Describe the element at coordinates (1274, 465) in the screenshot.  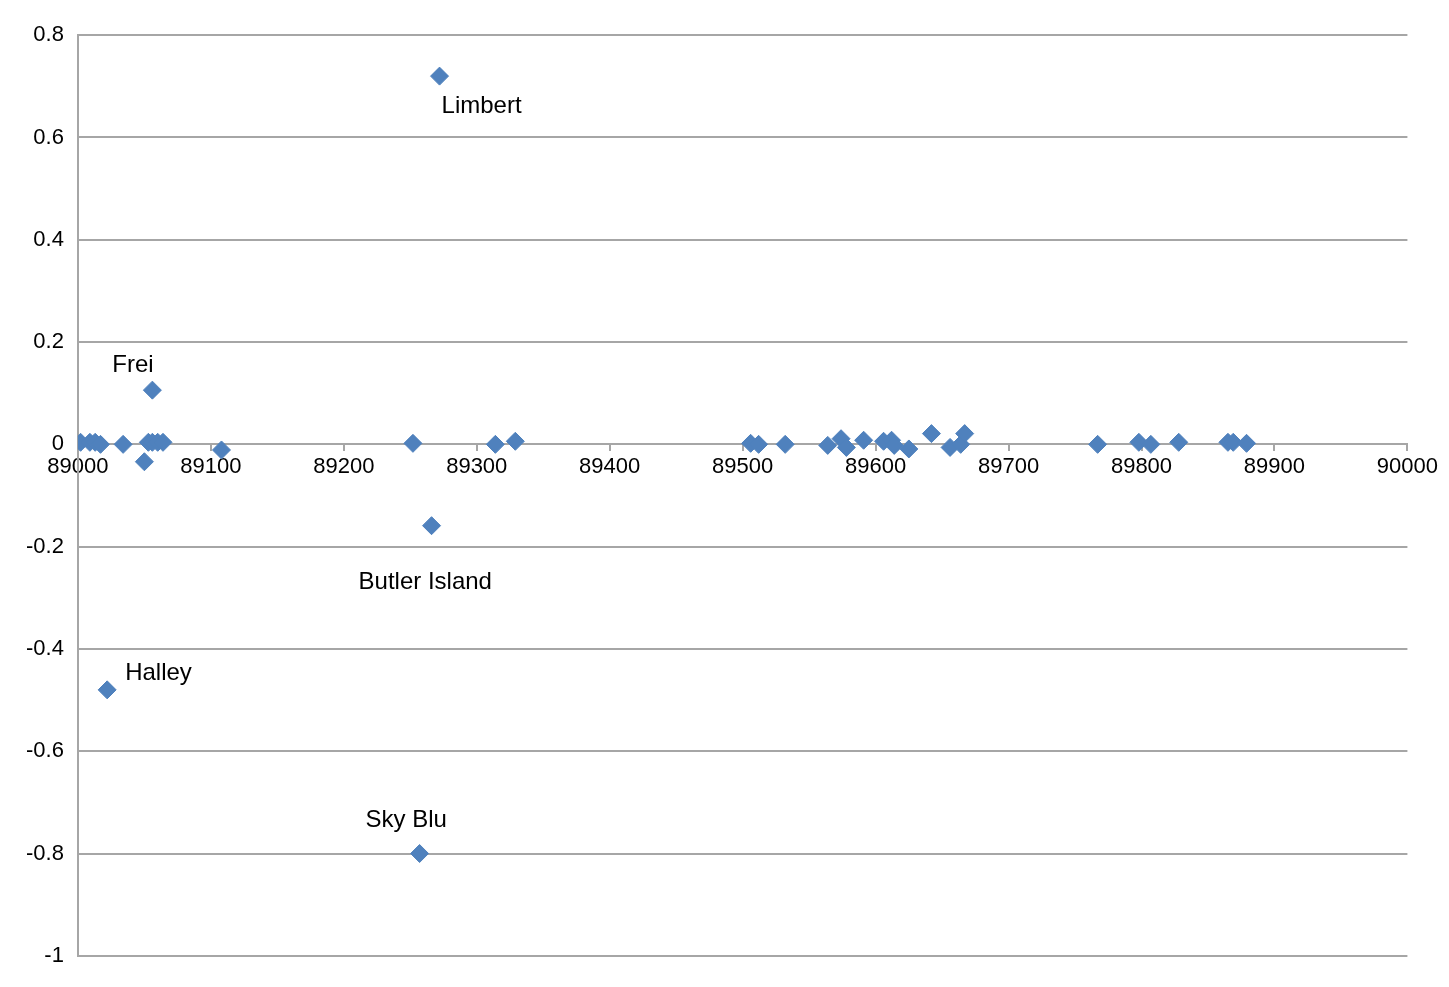
I see `x-tick-label: 89900` at that location.